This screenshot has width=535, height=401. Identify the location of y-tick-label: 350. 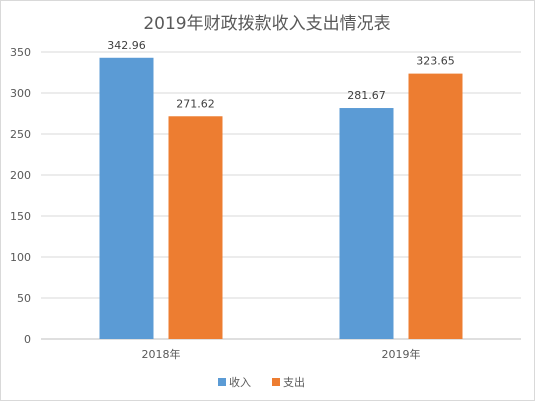
(20, 52).